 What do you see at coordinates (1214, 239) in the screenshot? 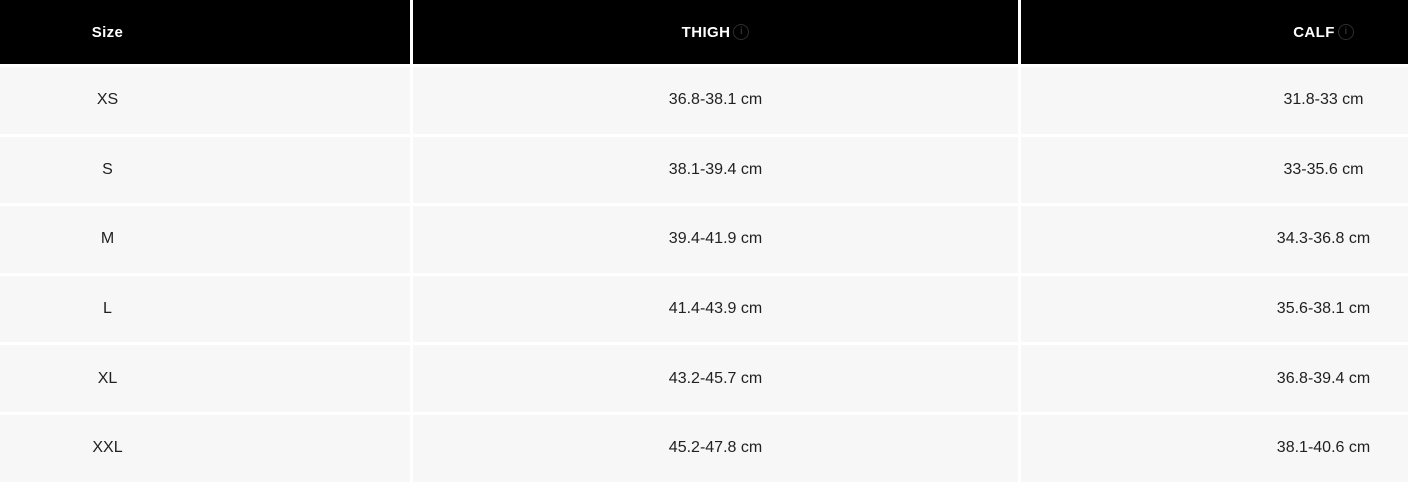
I see `cell-calf: 34.3-36.8 cm` at bounding box center [1214, 239].